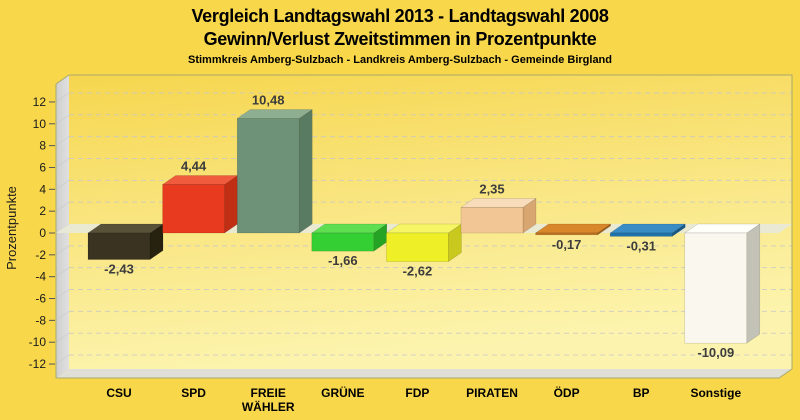 This screenshot has width=800, height=420. I want to click on category-label-line: Sonstige, so click(715, 393).